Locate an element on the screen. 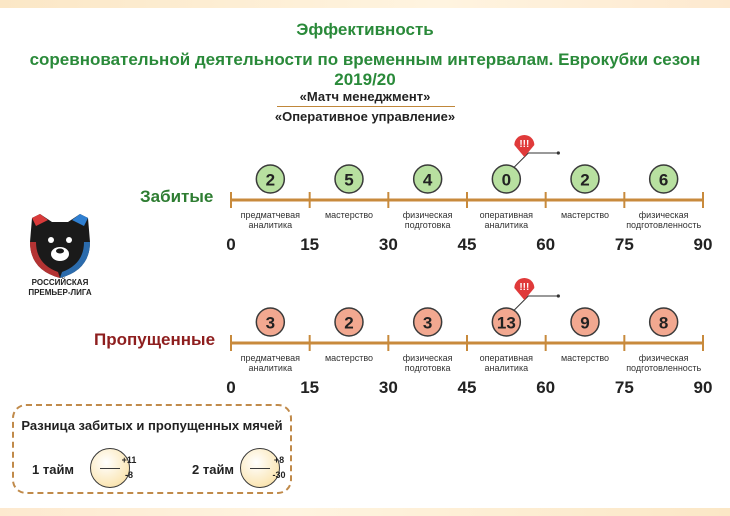  conceded-category-0-line-1: аналитика is located at coordinates (271, 368).